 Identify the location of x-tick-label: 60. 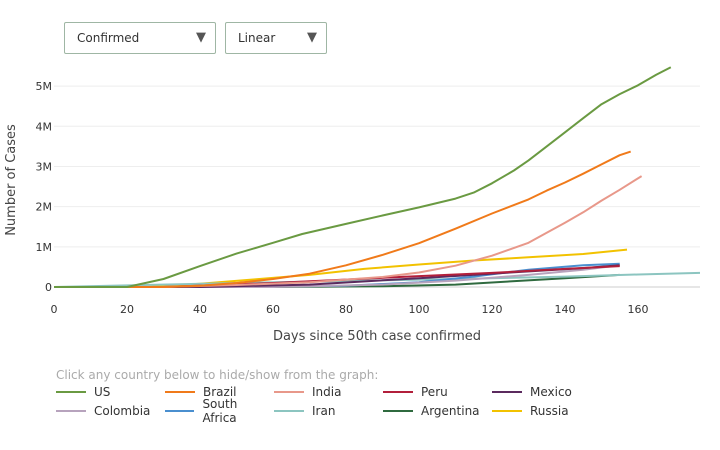
(273, 309).